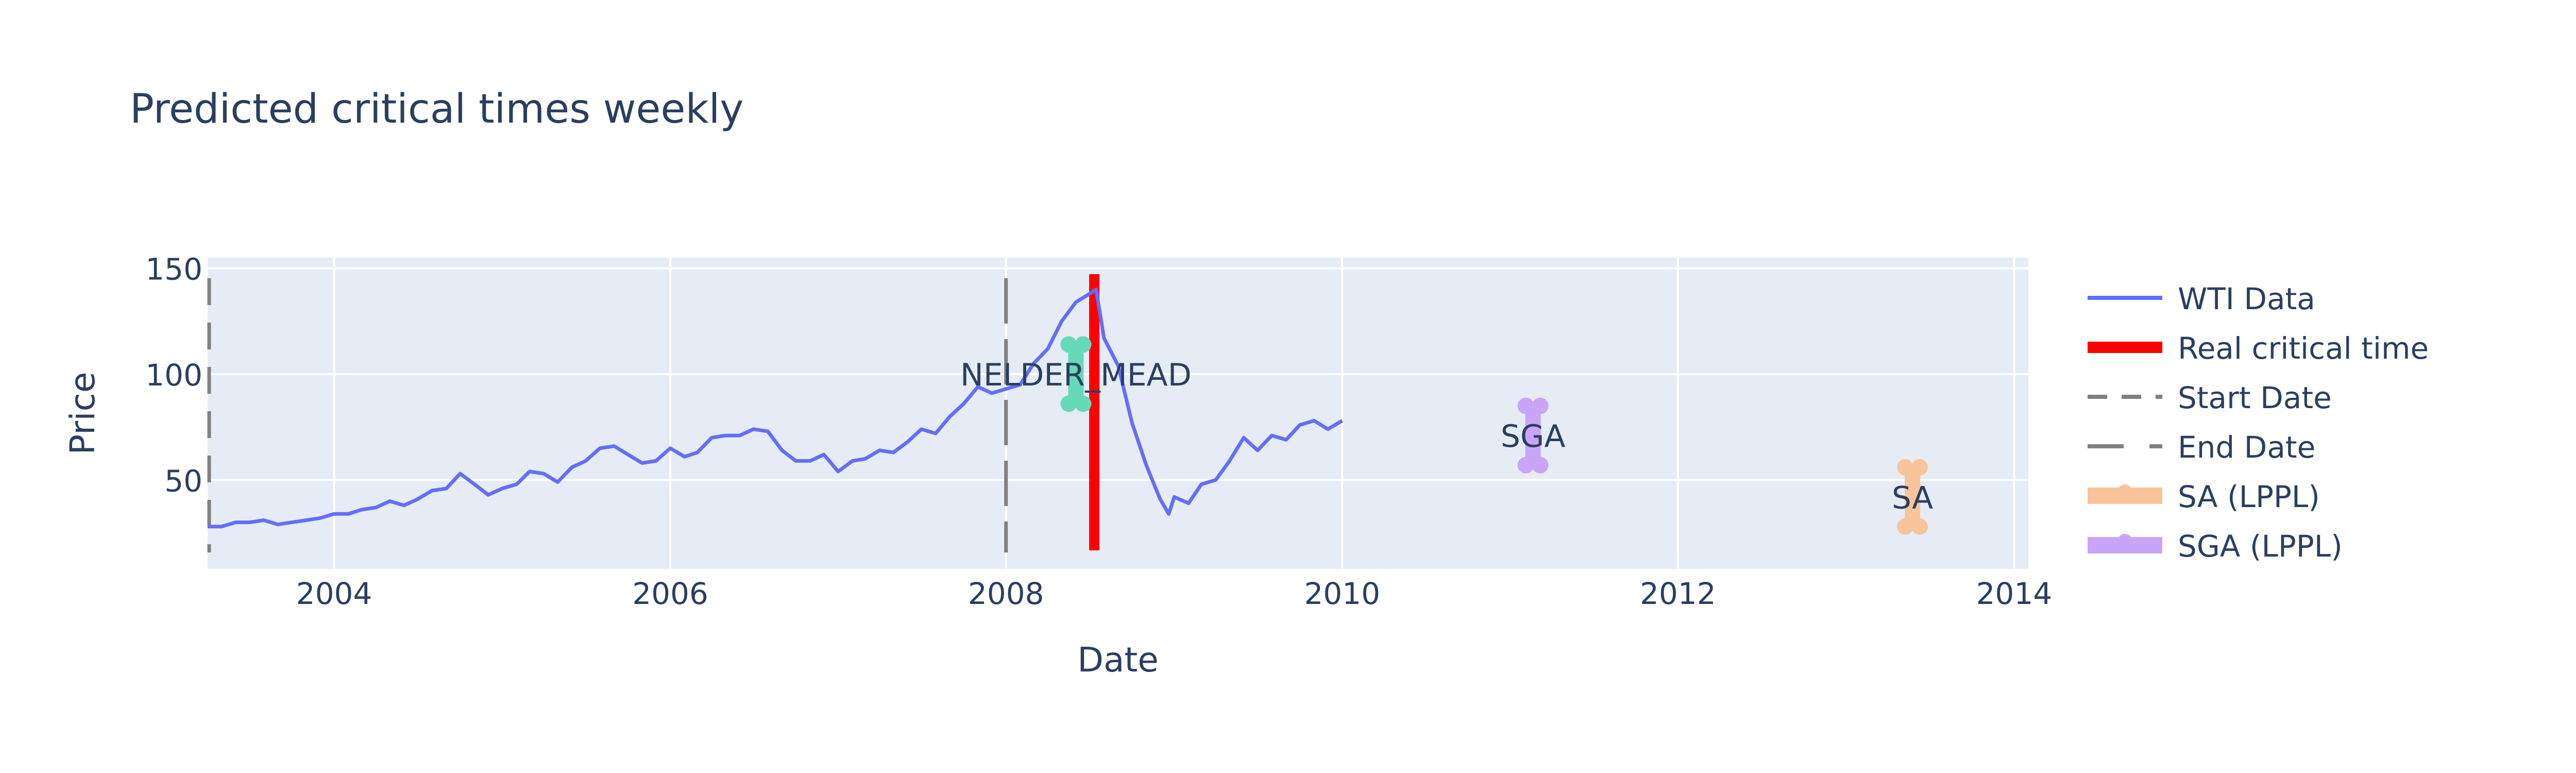 The width and height of the screenshot is (2576, 773). I want to click on legend-label: WTI Data, so click(2246, 299).